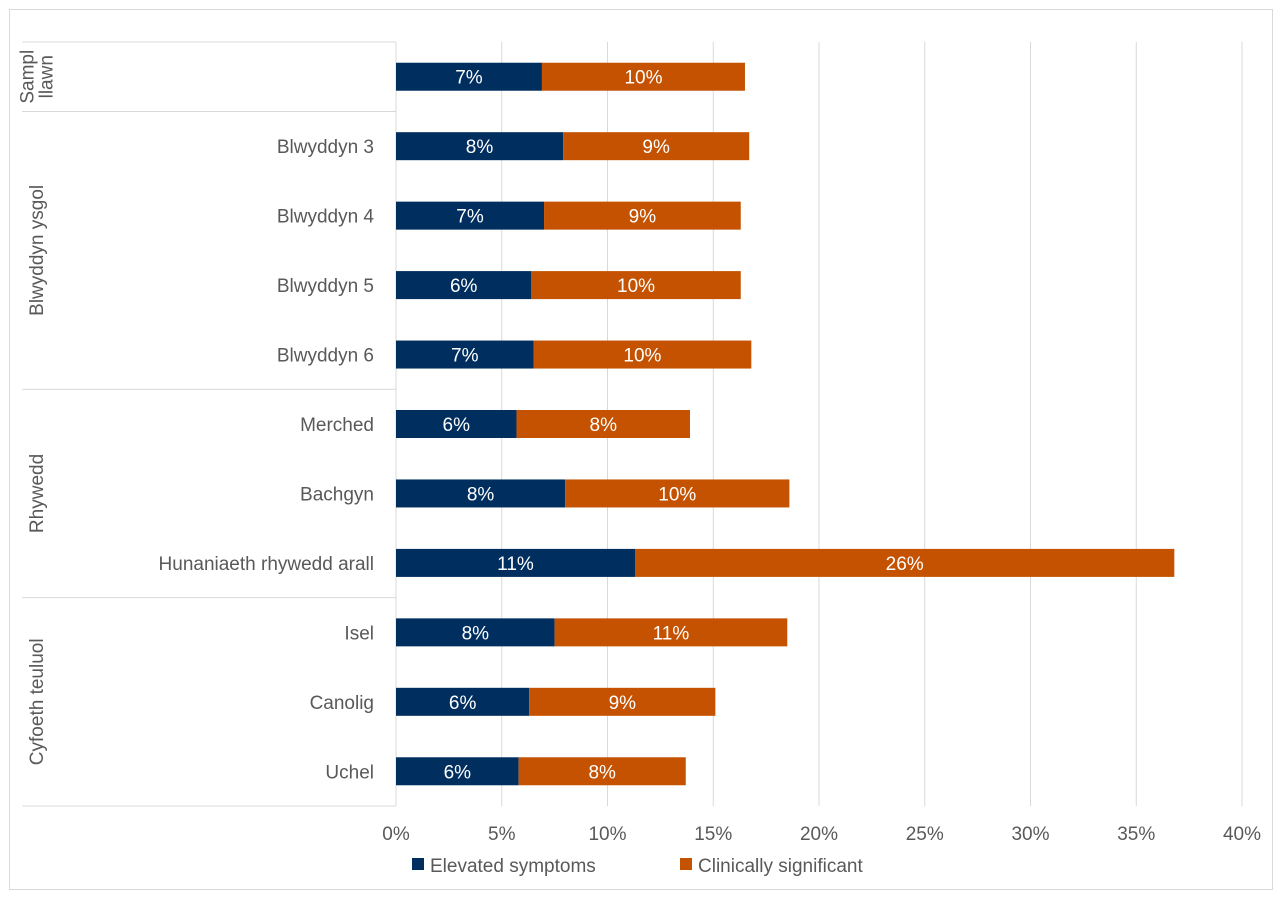 The image size is (1282, 899). I want to click on category-label: Merched, so click(337, 425).